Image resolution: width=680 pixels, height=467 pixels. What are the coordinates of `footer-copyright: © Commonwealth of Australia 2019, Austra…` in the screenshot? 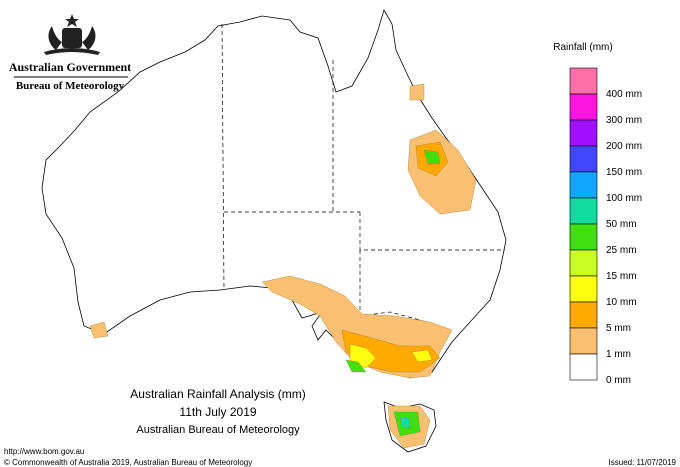 It's located at (128, 462).